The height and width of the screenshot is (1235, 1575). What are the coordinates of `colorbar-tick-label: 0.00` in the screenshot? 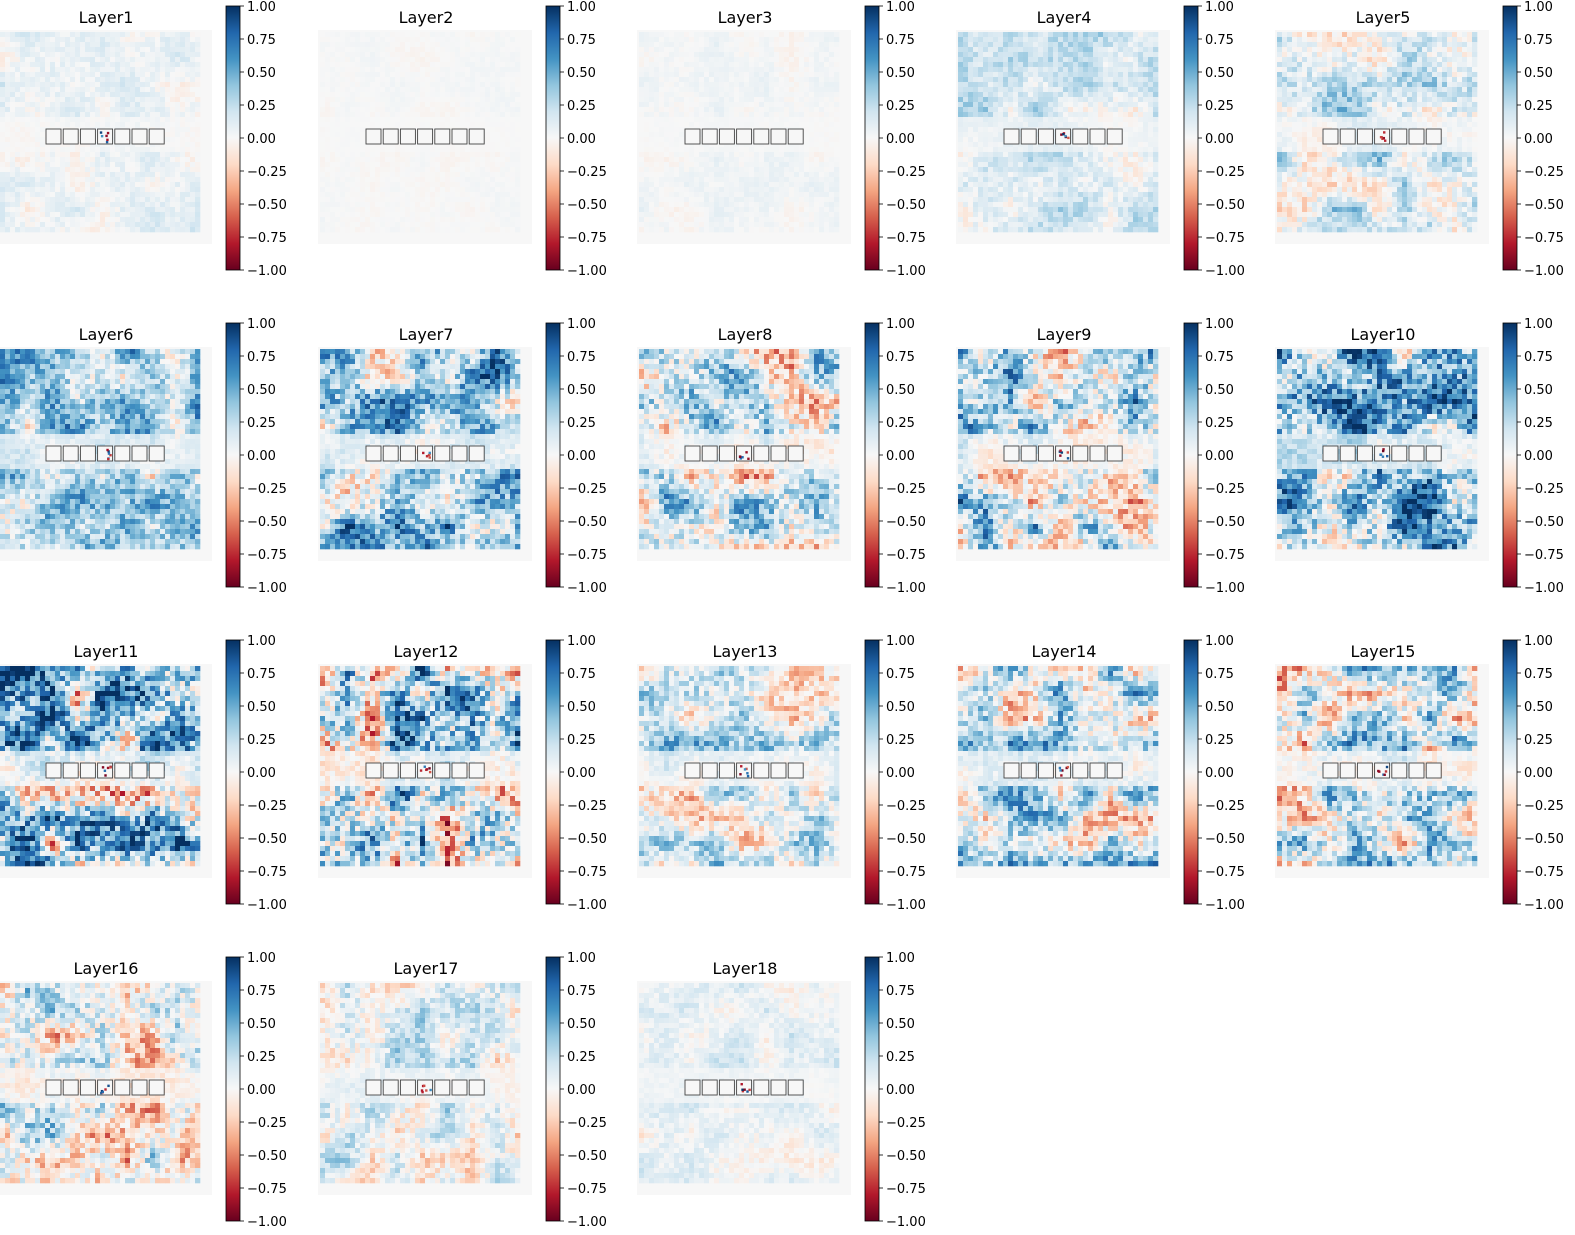 It's located at (900, 139).